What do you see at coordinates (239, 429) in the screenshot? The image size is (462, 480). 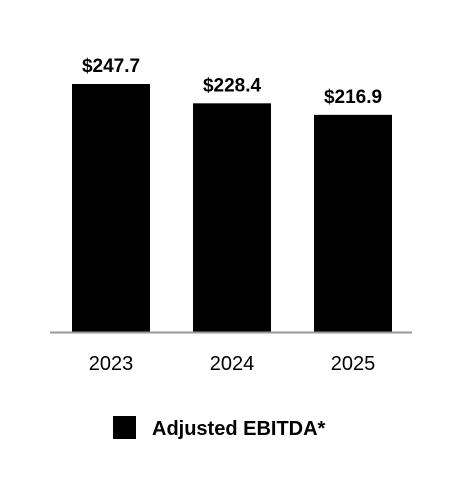 I see `legend-label: Adjusted EBITDA*` at bounding box center [239, 429].